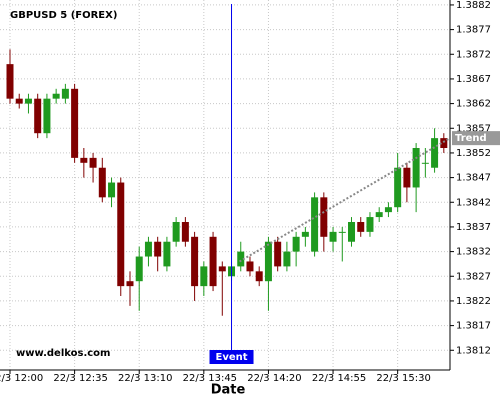  Describe the element at coordinates (63, 353) in the screenshot. I see `watermark: www.delkos.com` at that location.